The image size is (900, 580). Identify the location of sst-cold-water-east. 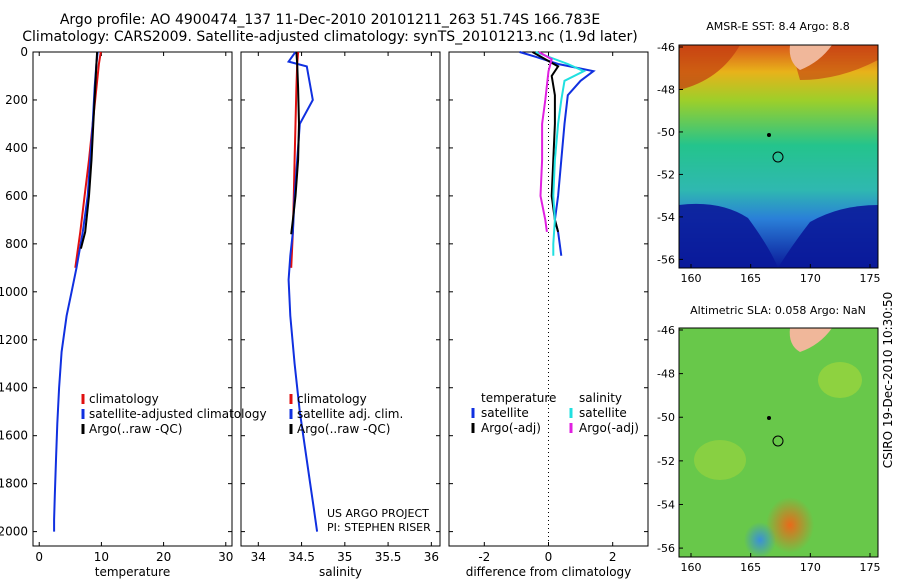
(828, 236).